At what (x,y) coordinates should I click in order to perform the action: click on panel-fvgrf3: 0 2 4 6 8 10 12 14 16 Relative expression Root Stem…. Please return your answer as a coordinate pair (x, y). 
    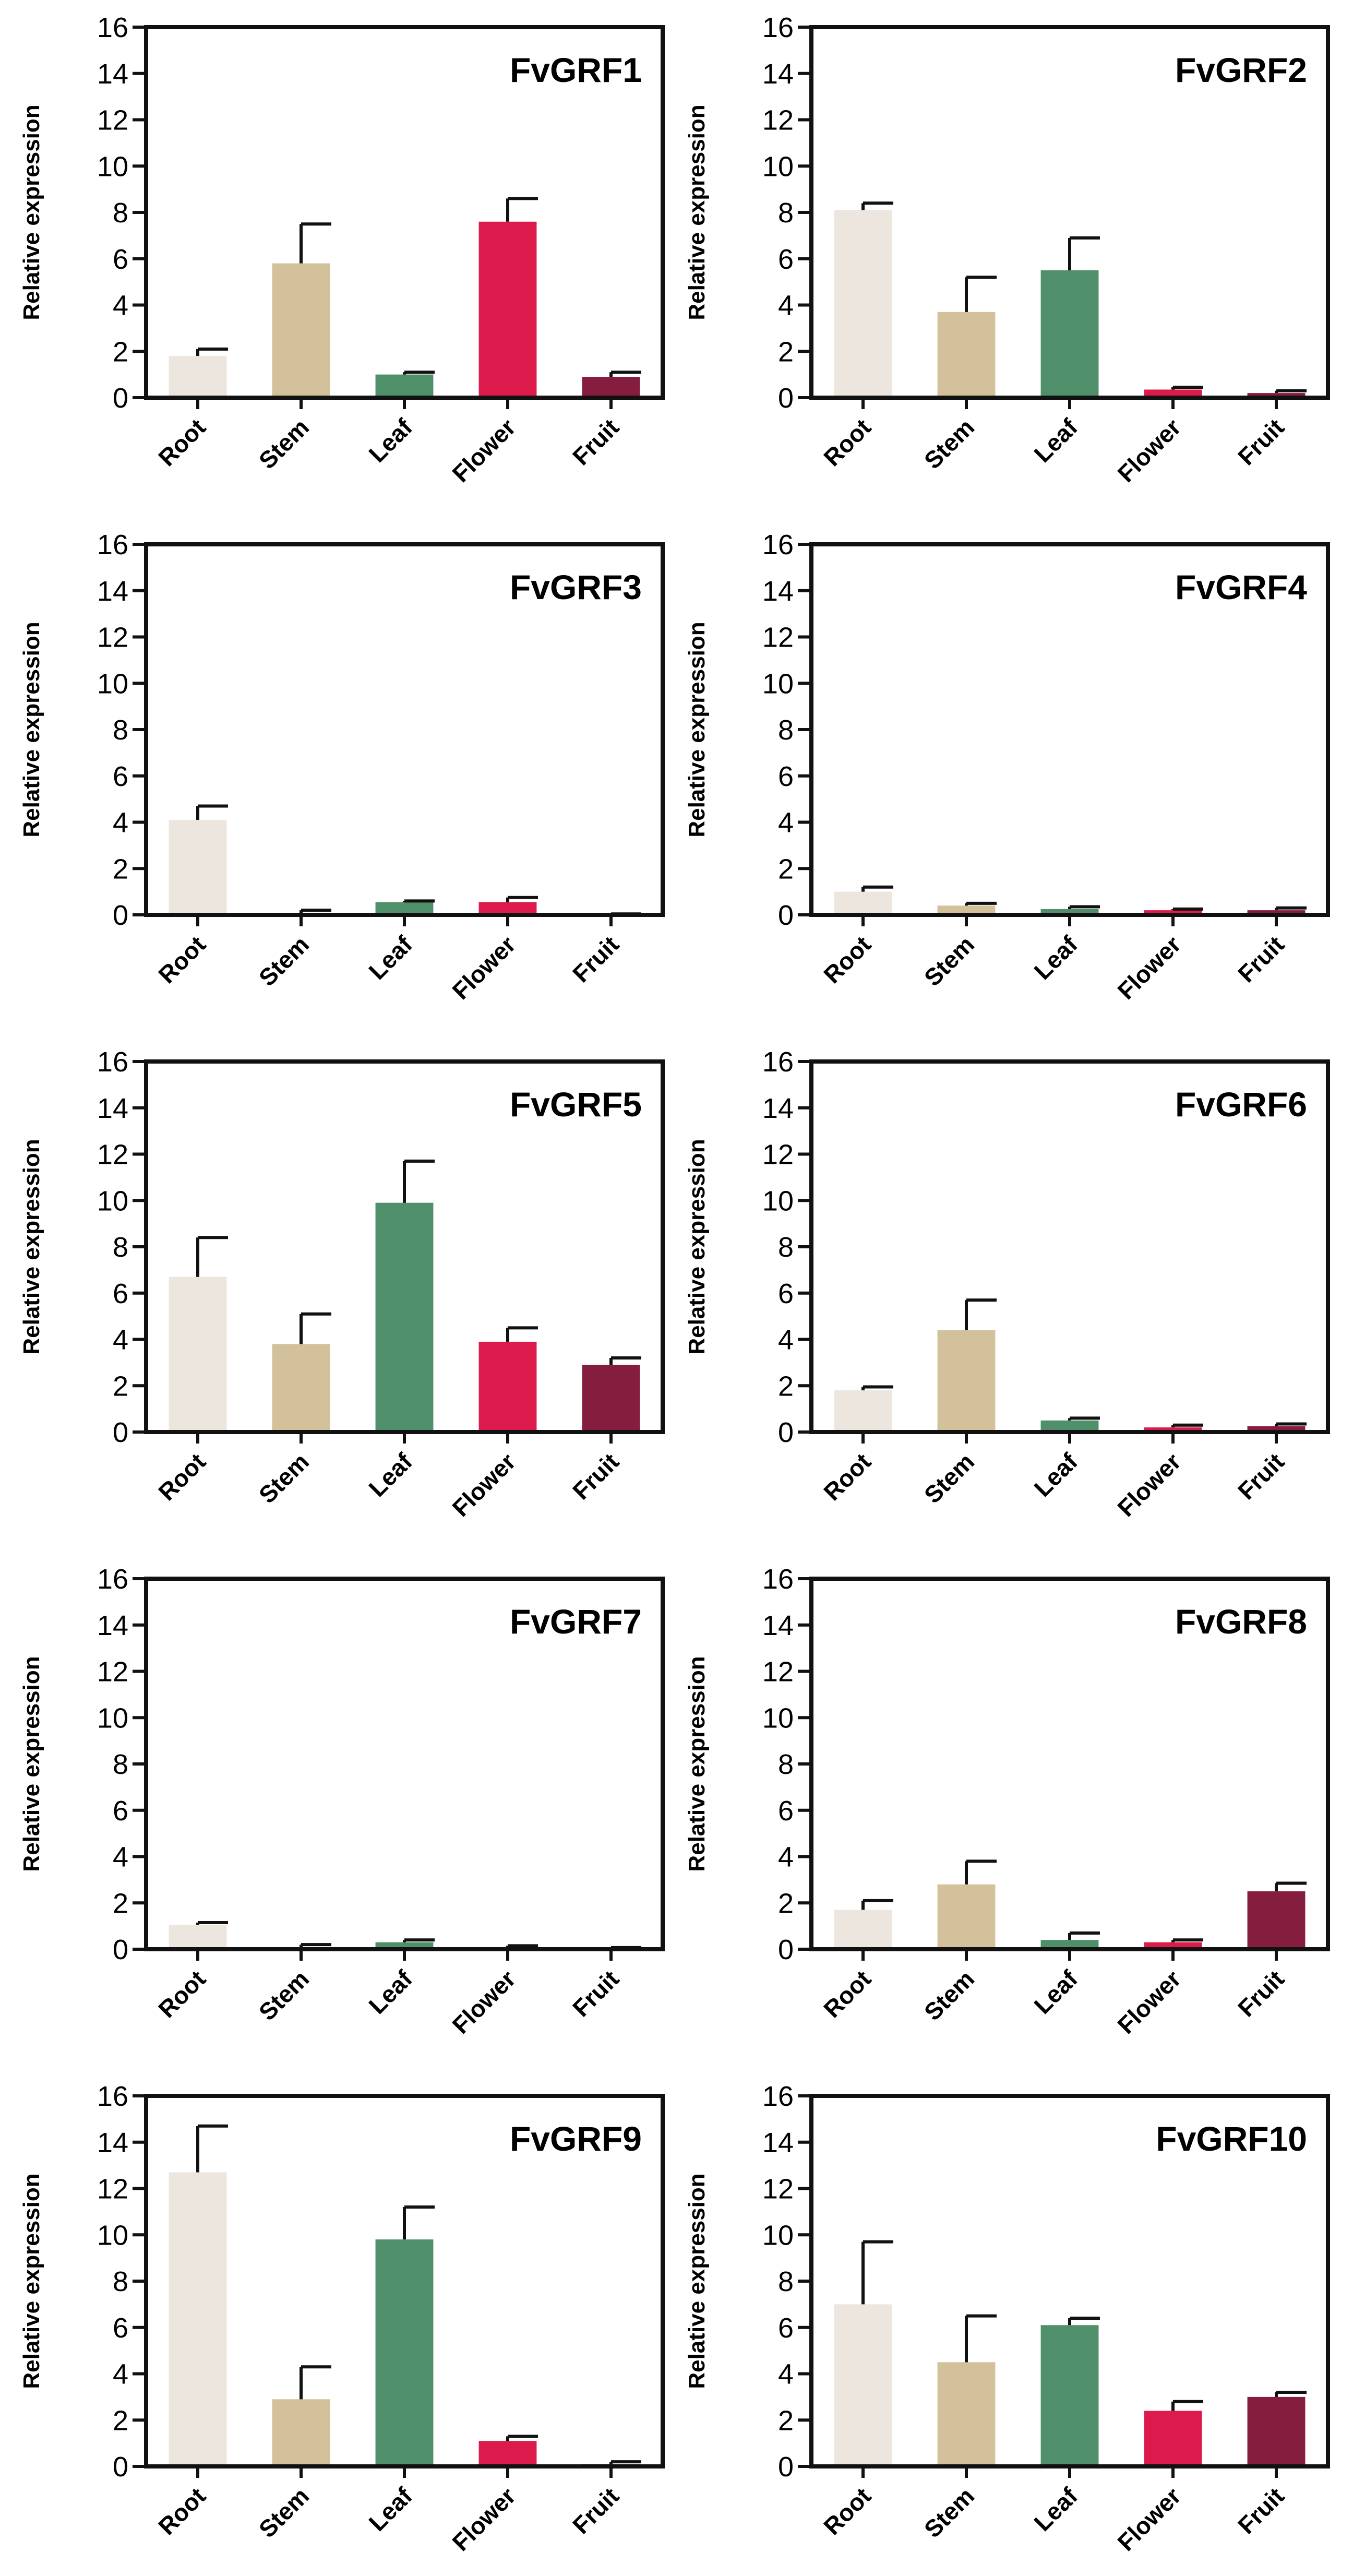
    Looking at the image, I should click on (342, 767).